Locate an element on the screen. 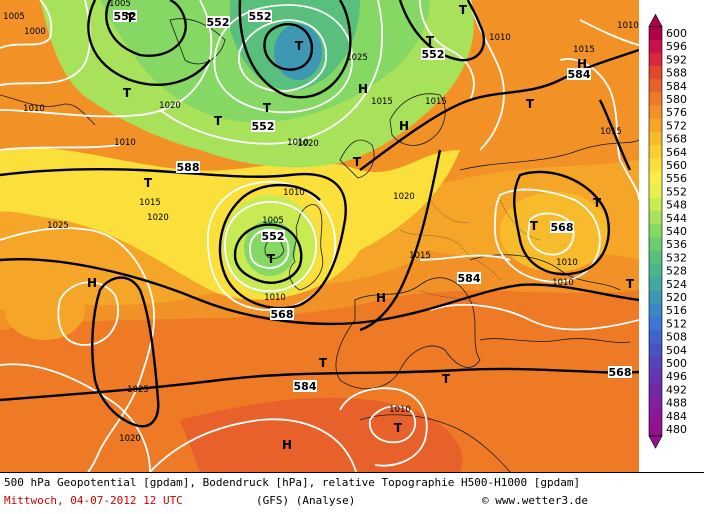 This screenshot has width=704, height=514. geopotential-label: 588 is located at coordinates (188, 167).